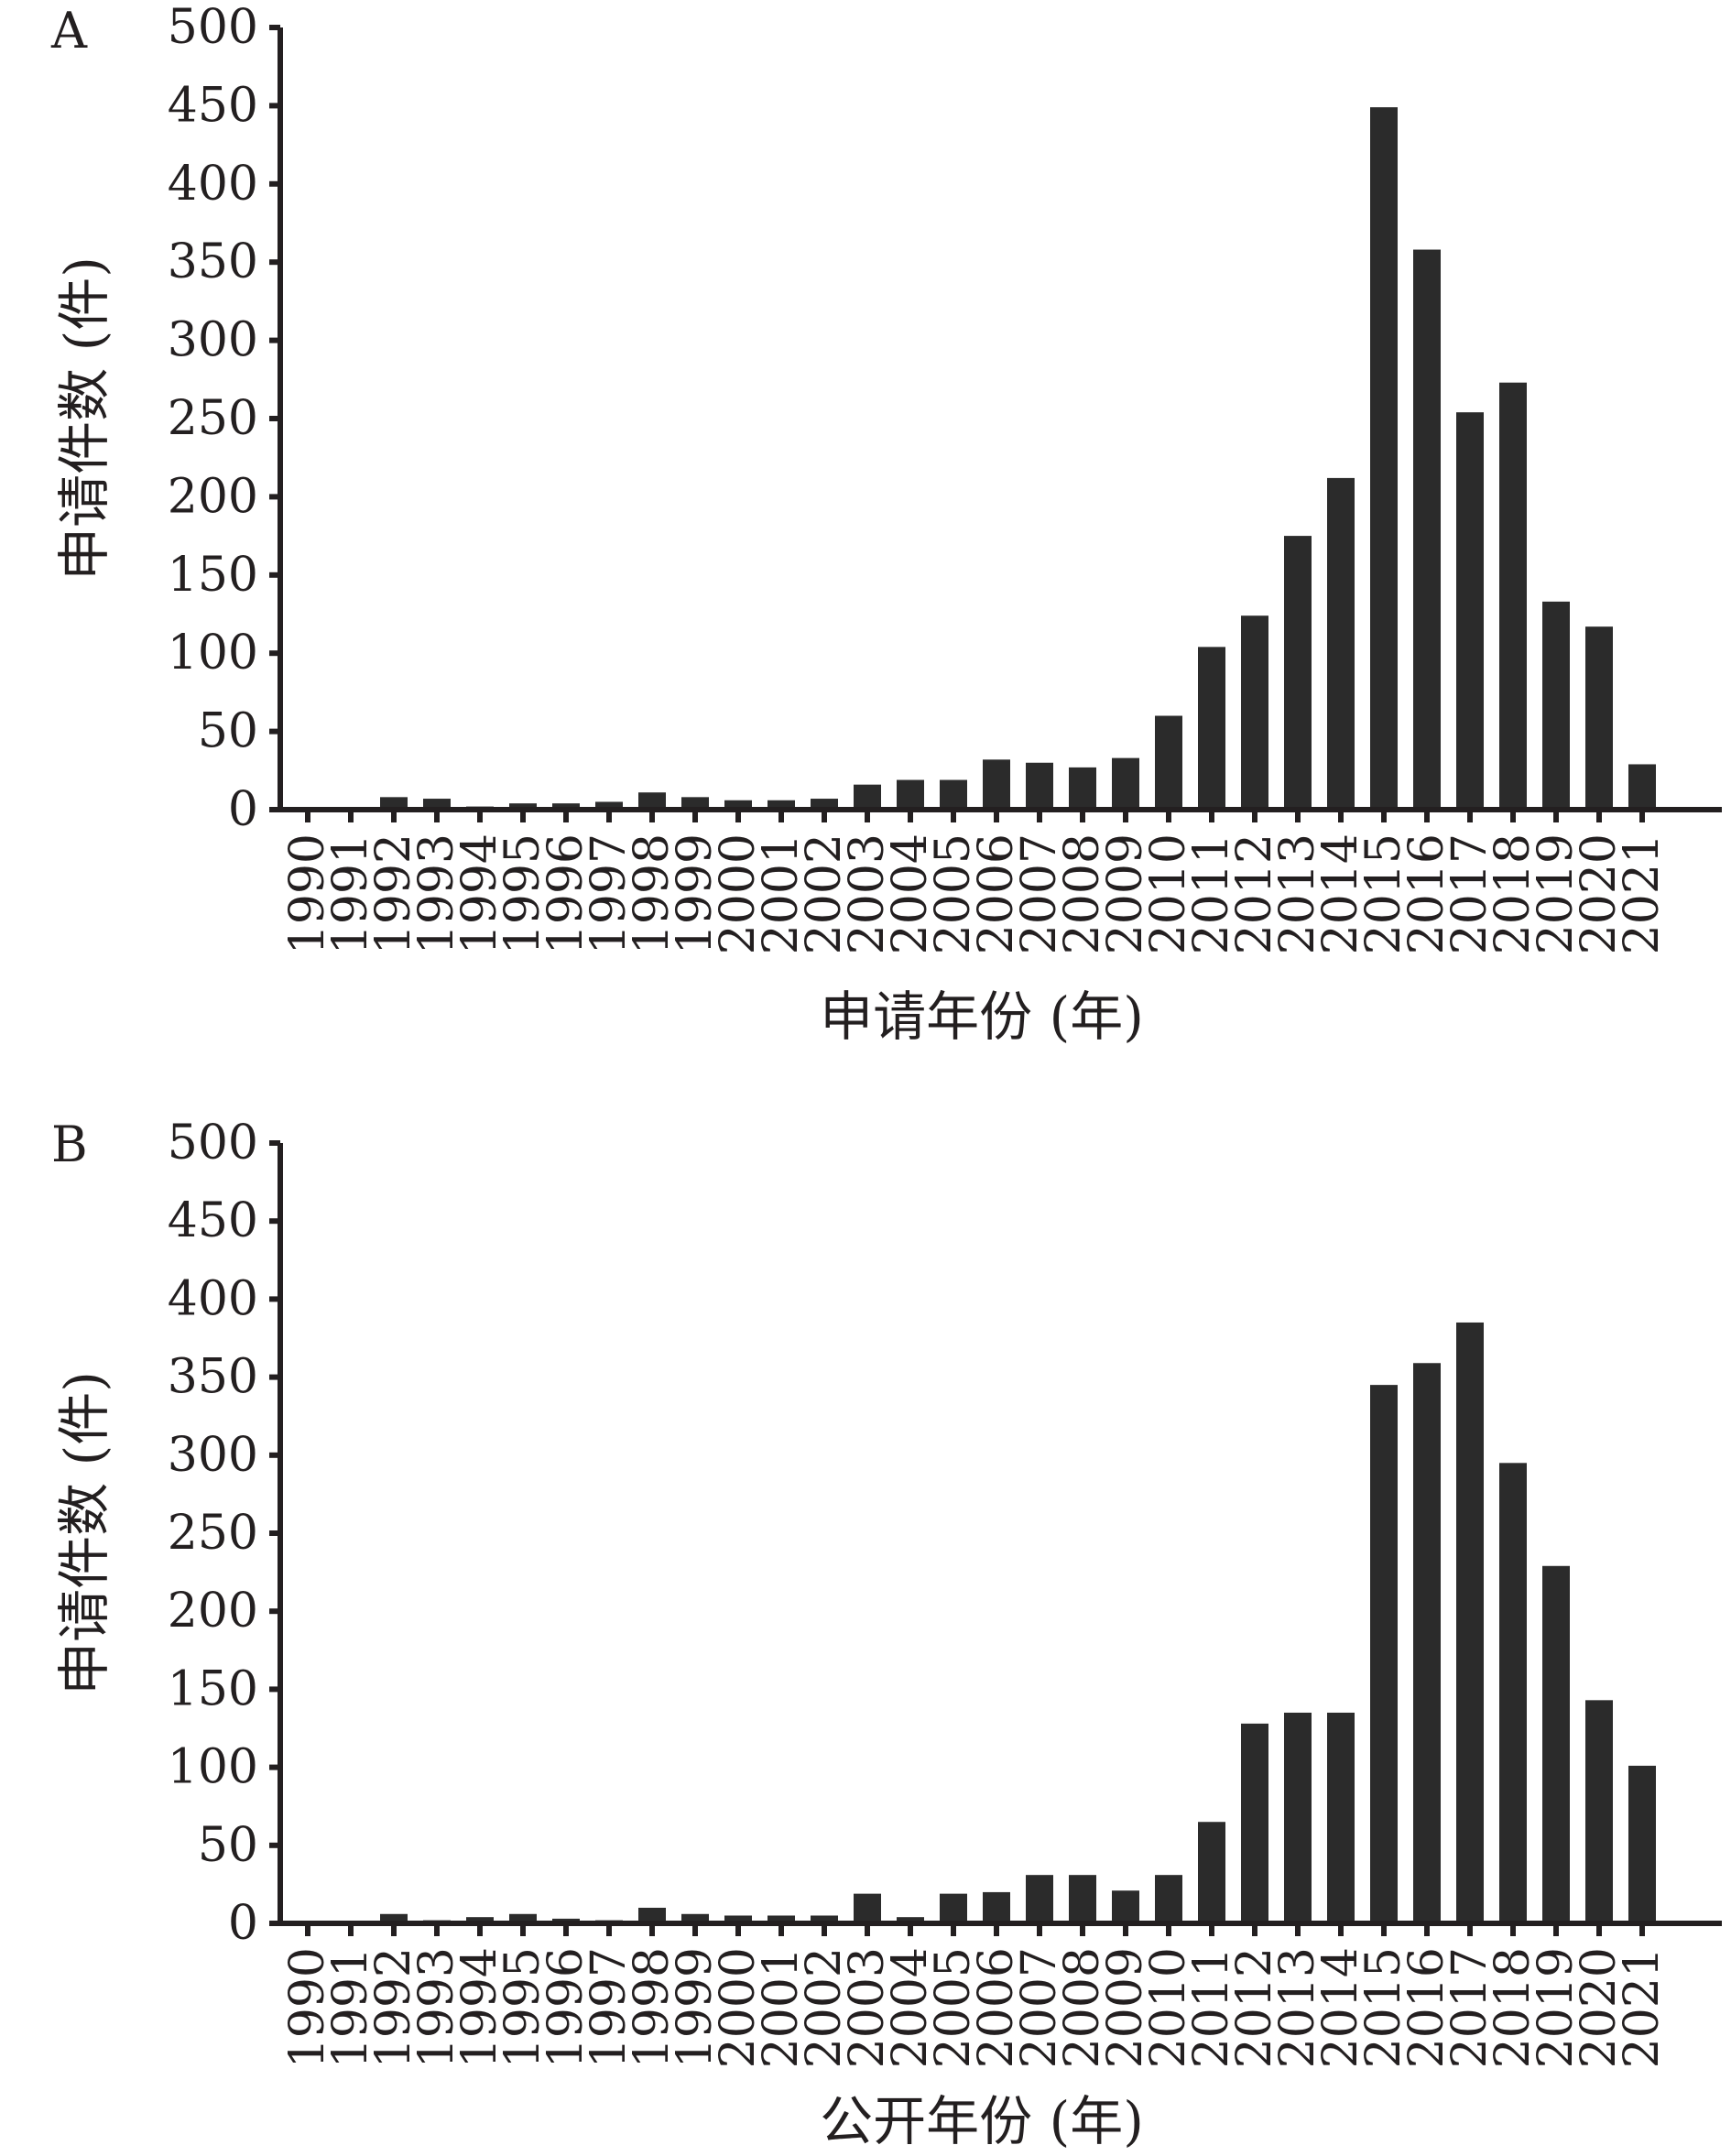  What do you see at coordinates (953, 893) in the screenshot?
I see `panel-a-x-tick-label-2005: 2005` at bounding box center [953, 893].